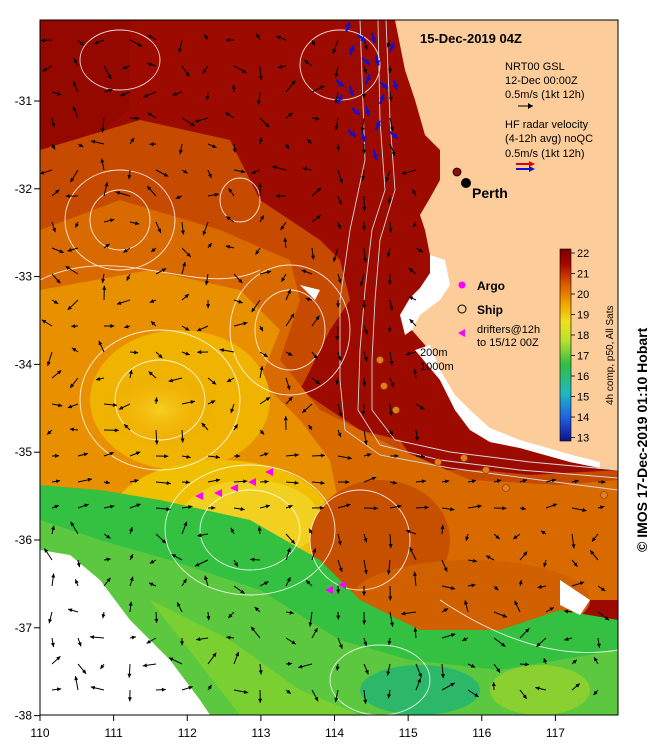  What do you see at coordinates (610, 355) in the screenshot?
I see `colorbar-label: 4h comp, p50, All Sats` at bounding box center [610, 355].